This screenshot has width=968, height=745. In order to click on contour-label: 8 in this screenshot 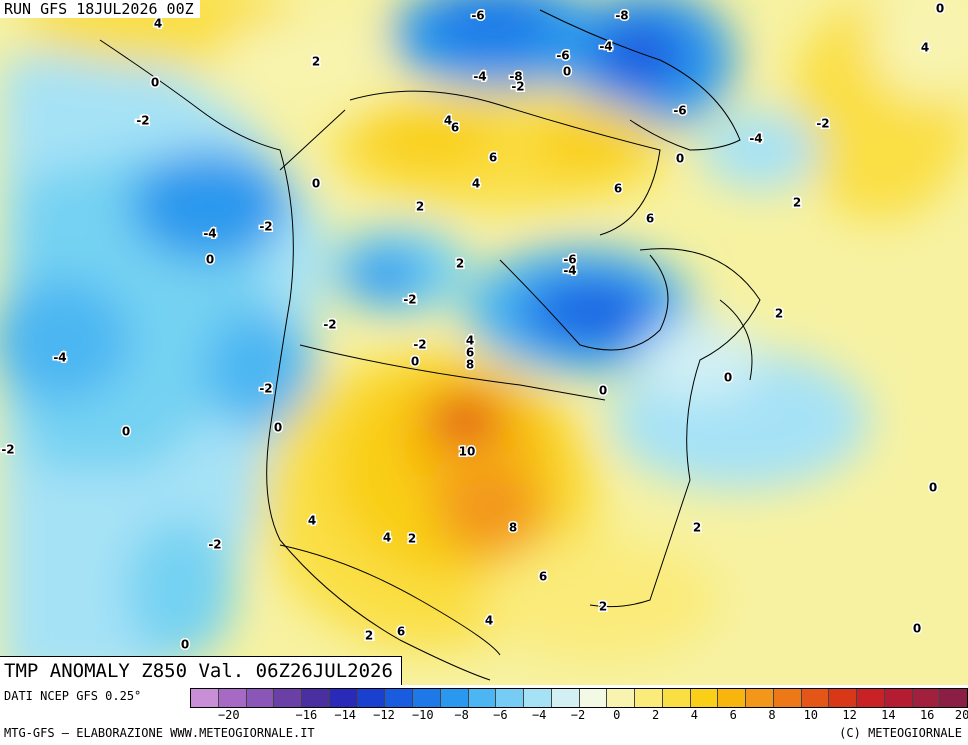, I will do `click(470, 365)`.